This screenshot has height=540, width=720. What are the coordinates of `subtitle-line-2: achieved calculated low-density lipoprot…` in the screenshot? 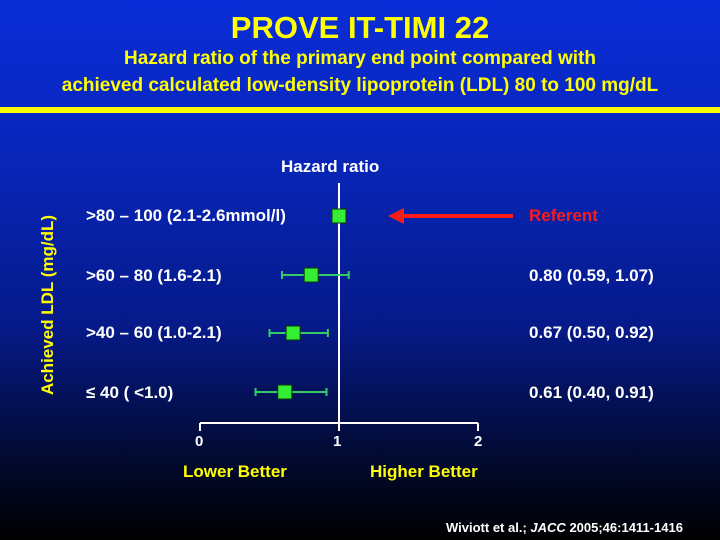 It's located at (360, 85).